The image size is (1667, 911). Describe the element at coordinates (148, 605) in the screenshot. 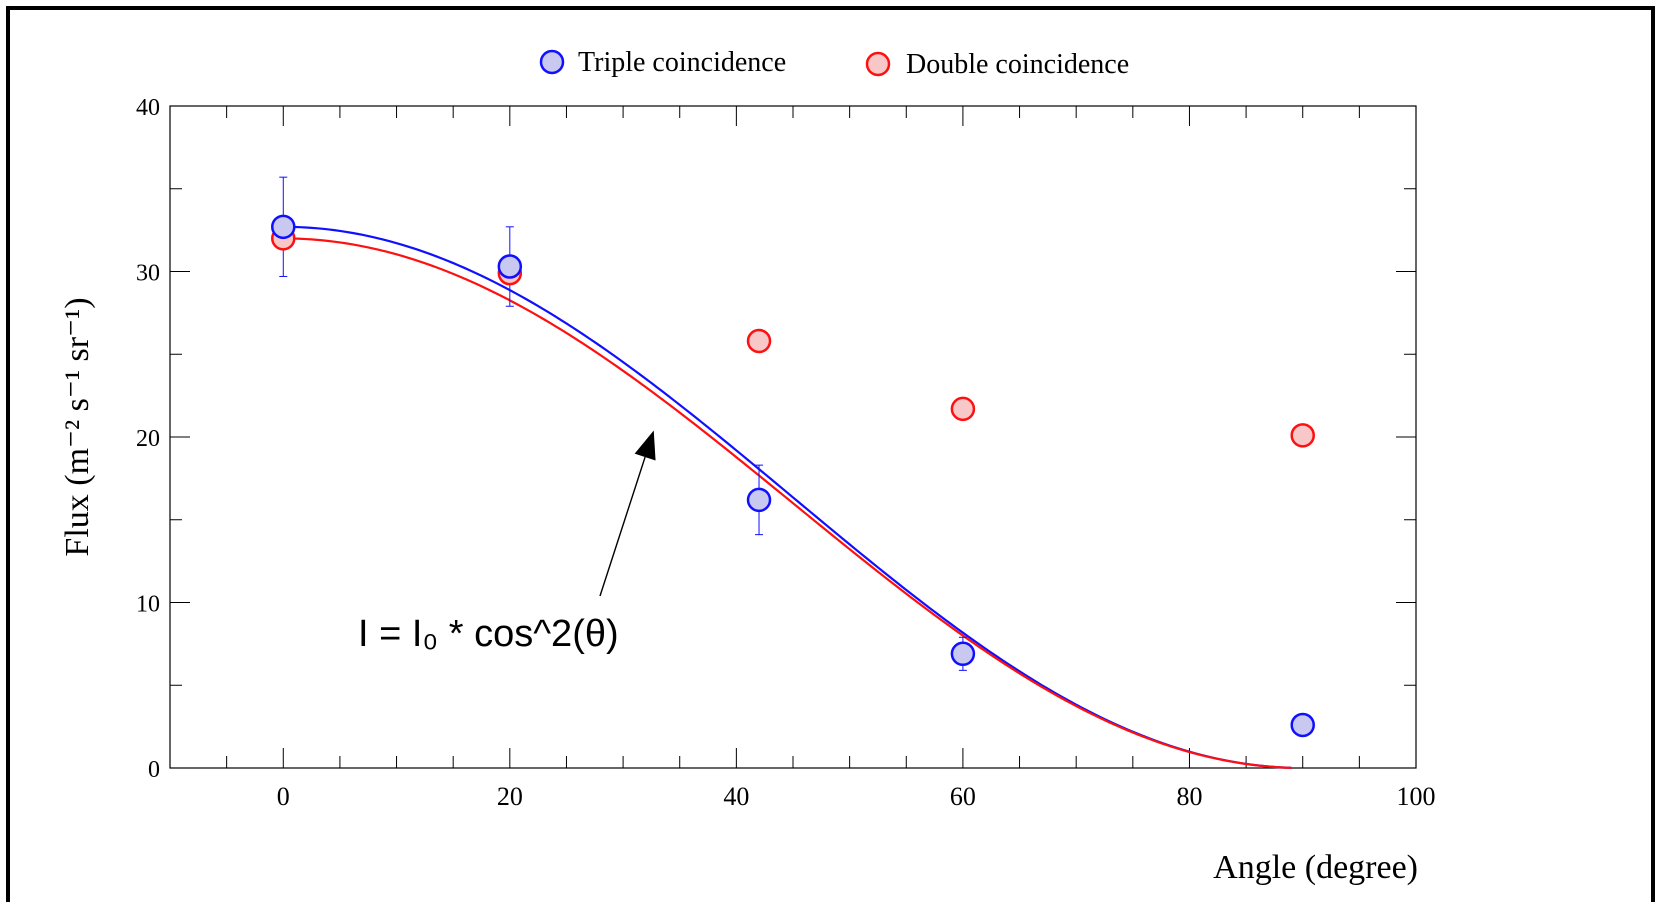

I see `y-tick-label: 10` at that location.